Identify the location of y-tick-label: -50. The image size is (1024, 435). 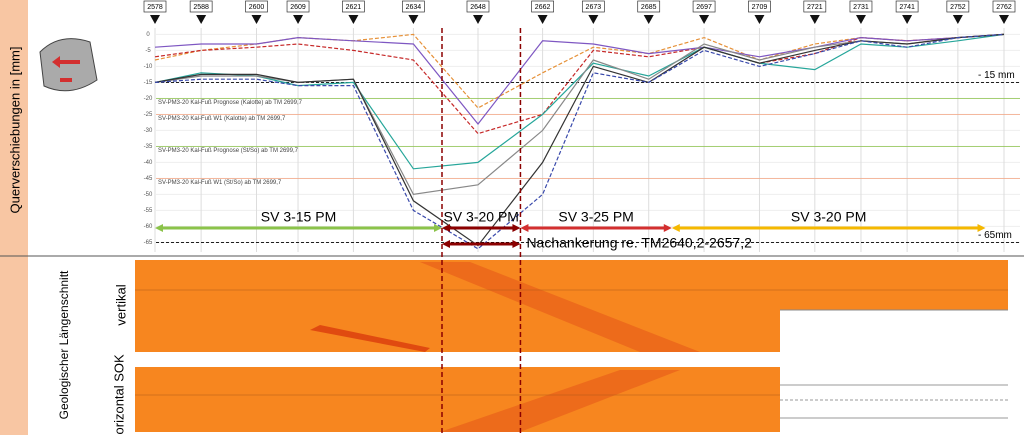
(148, 195).